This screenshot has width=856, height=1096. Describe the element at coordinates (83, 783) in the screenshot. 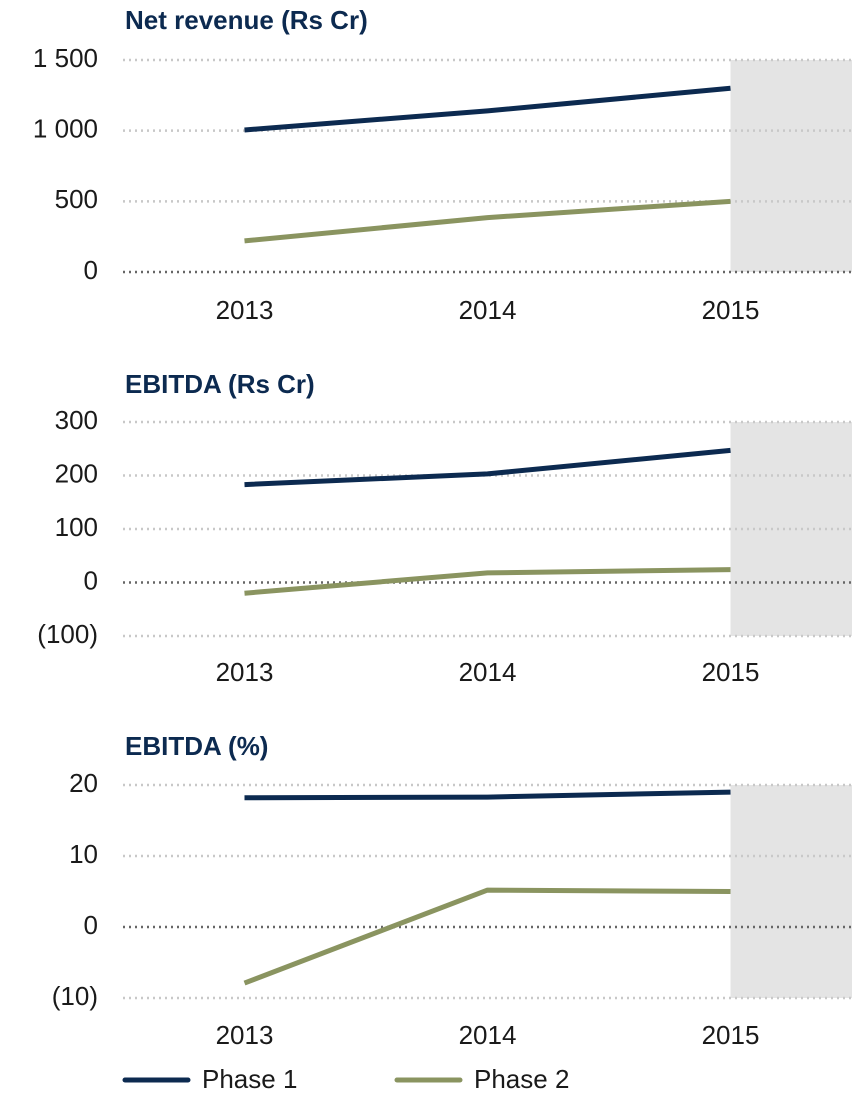

I see `y-tick-label: 20` at that location.